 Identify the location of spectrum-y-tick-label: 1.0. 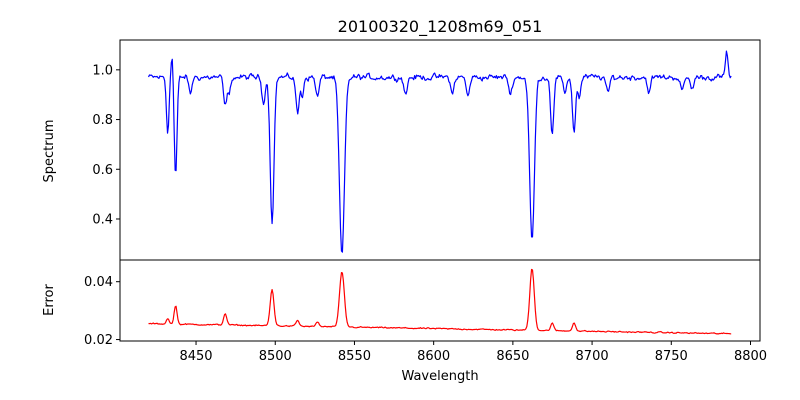
(102, 70).